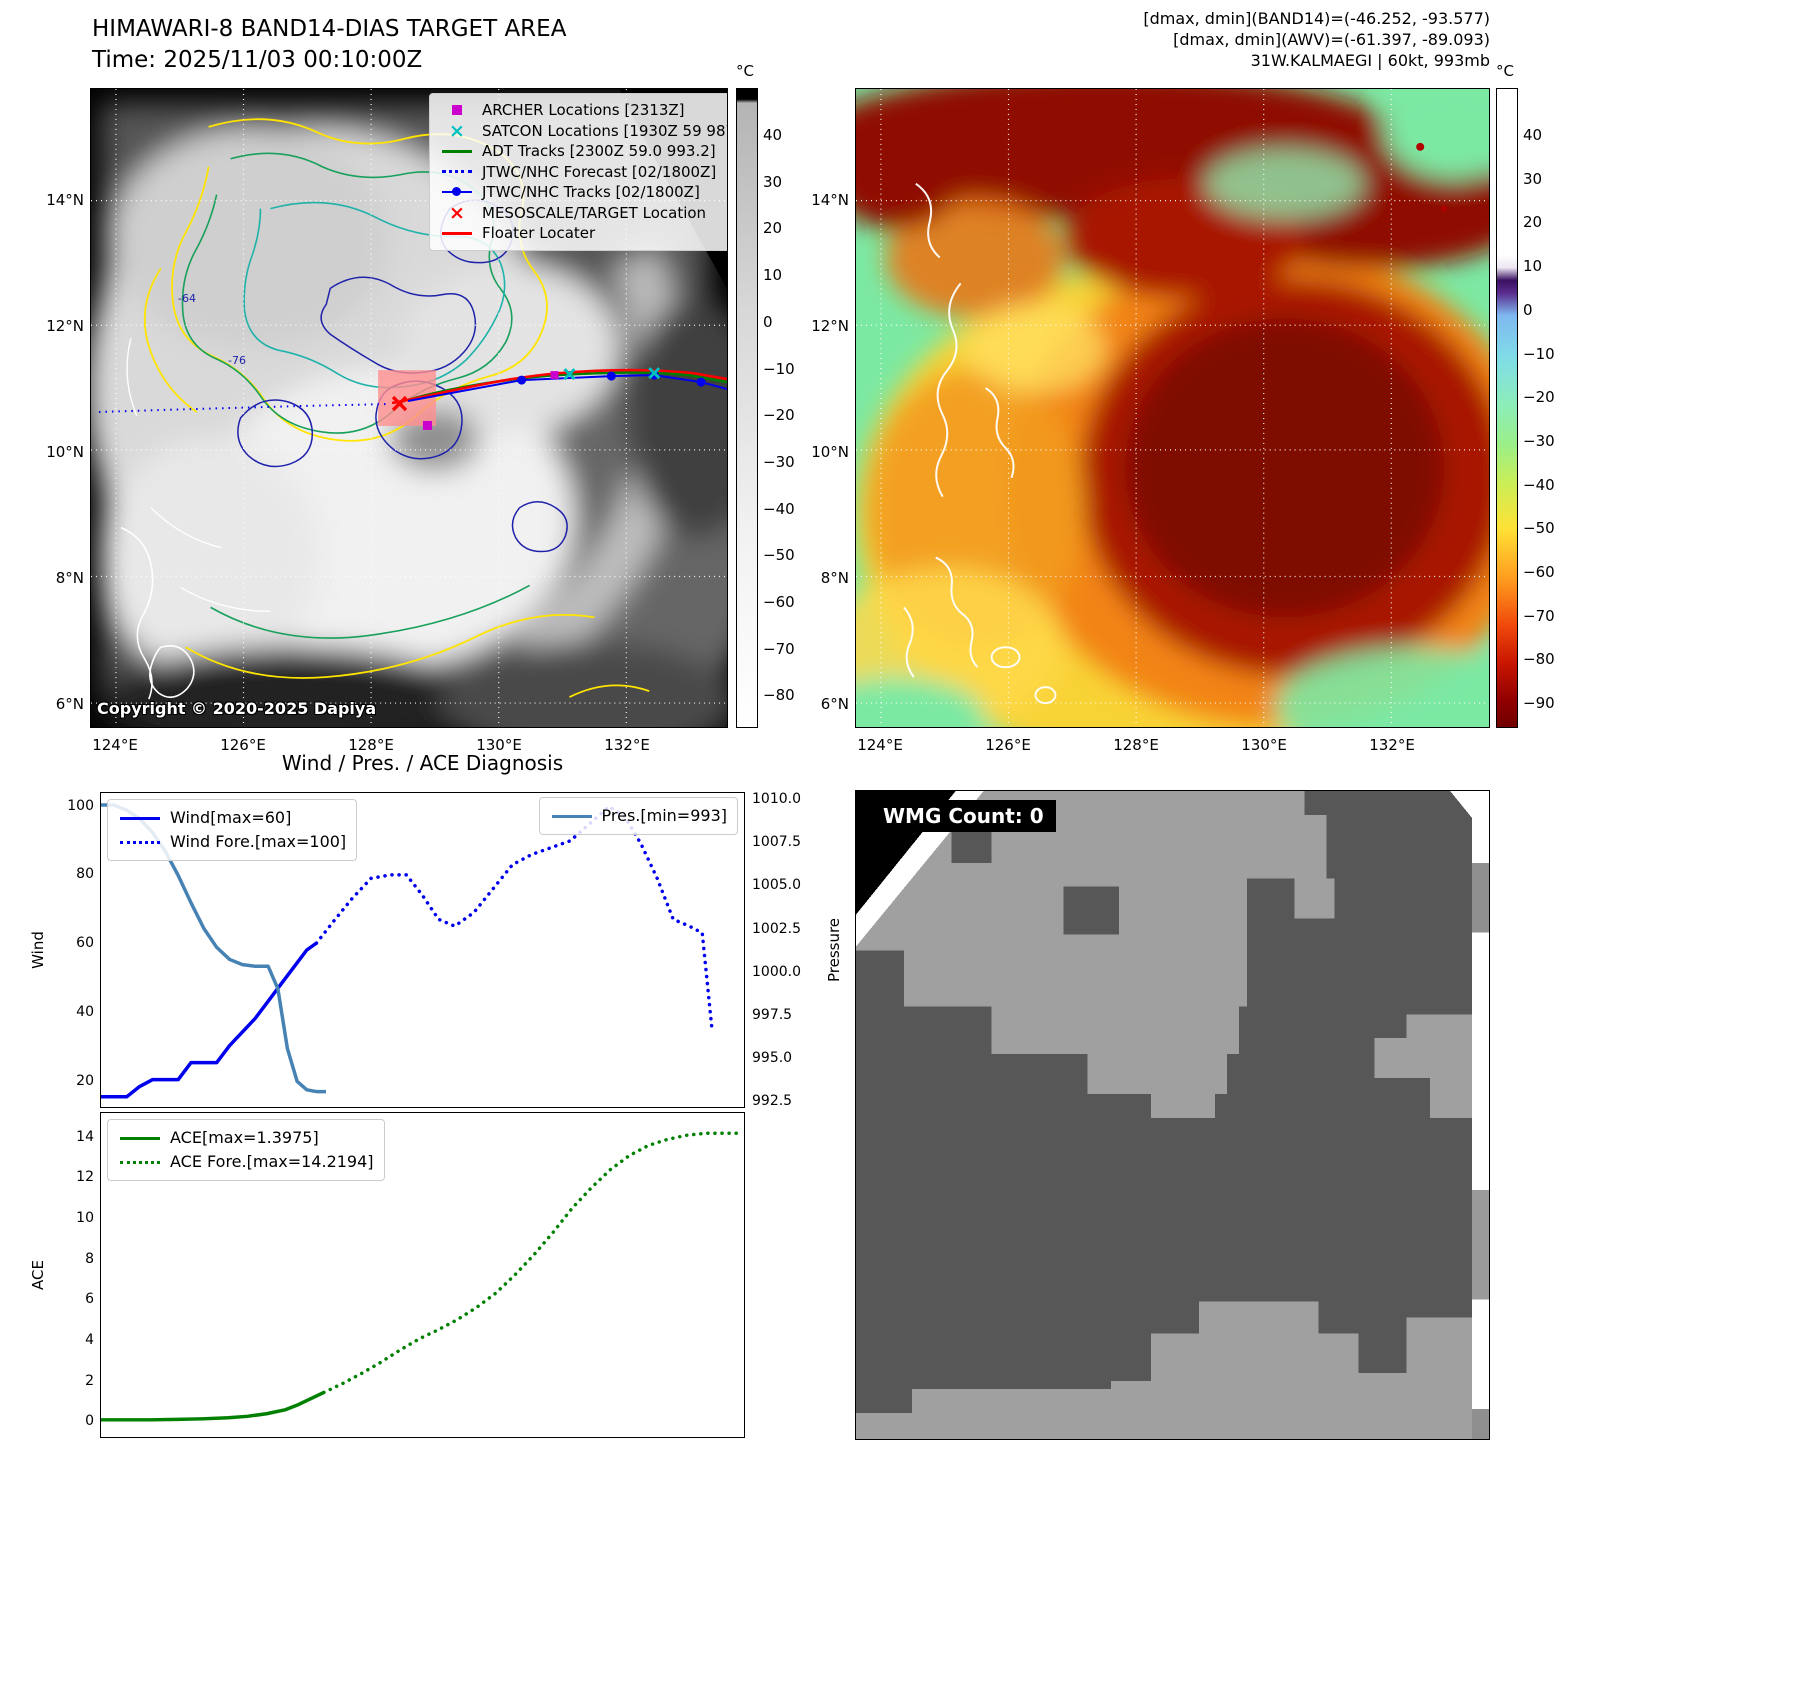 This screenshot has width=1797, height=1690. I want to click on legend-item: Wind[max=60], so click(232, 818).